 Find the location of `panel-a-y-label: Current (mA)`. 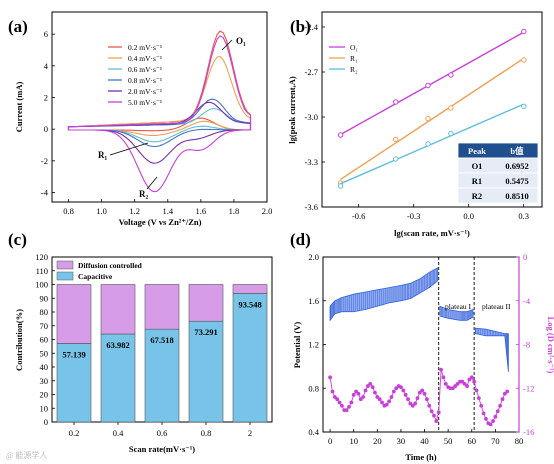

panel-a-y-label: Current (mA) is located at coordinates (19, 107).